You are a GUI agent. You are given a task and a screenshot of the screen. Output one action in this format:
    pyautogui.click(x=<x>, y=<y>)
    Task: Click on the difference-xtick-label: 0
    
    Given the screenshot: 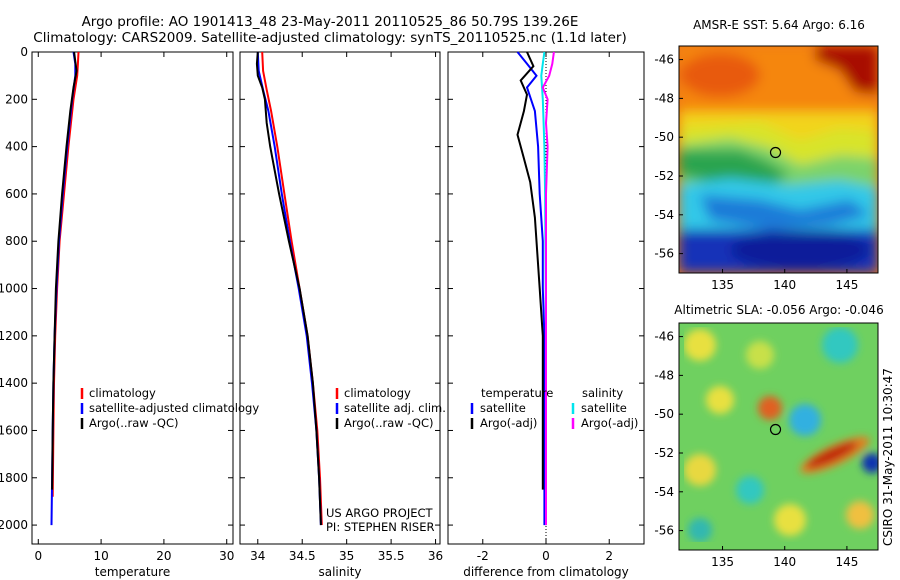 What is the action you would take?
    pyautogui.click(x=546, y=556)
    